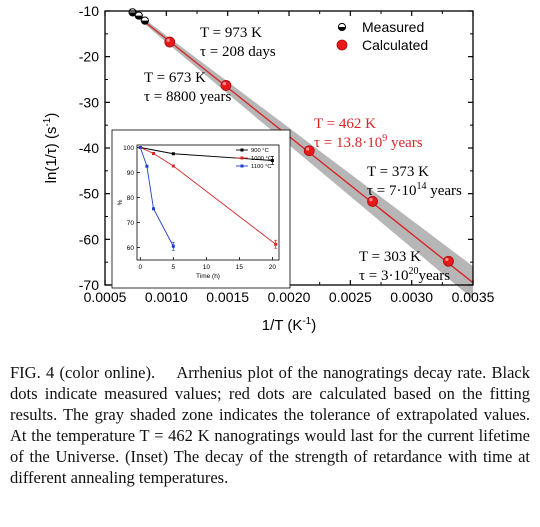 Image resolution: width=540 pixels, height=527 pixels. Describe the element at coordinates (393, 27) in the screenshot. I see `legend-label: Measured` at that location.